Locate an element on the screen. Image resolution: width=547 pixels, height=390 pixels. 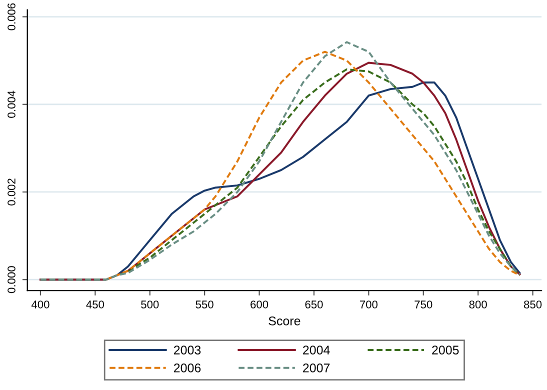
x-tick-label: 450 is located at coordinates (95, 304).